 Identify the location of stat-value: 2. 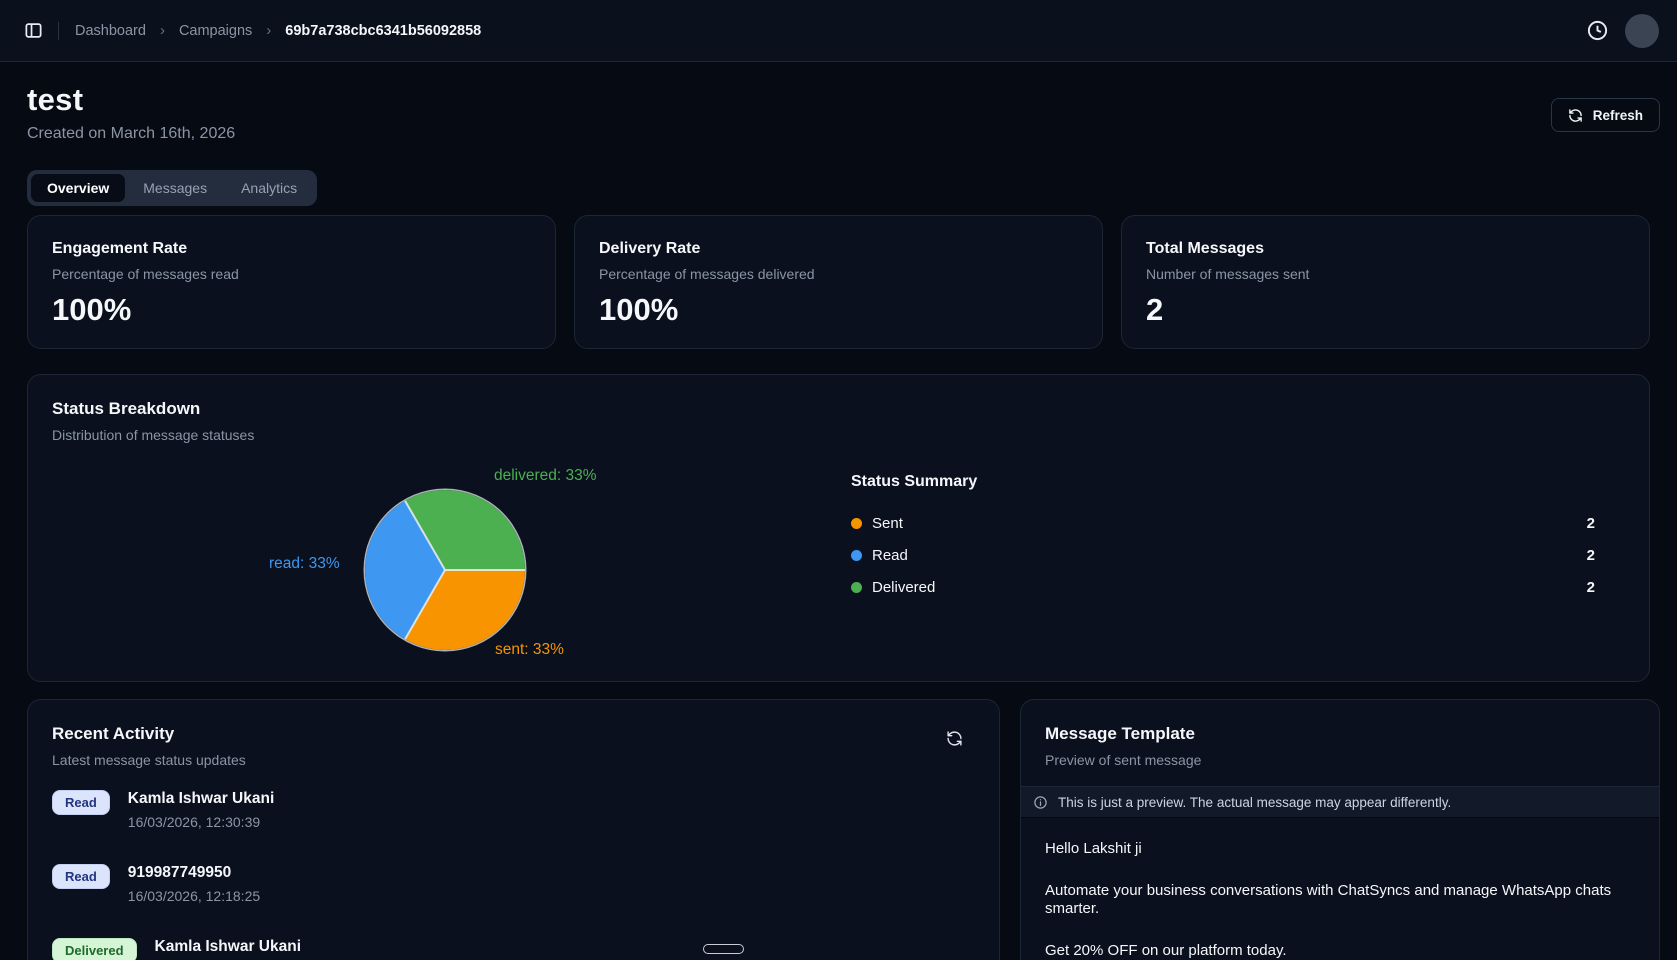
(1155, 309).